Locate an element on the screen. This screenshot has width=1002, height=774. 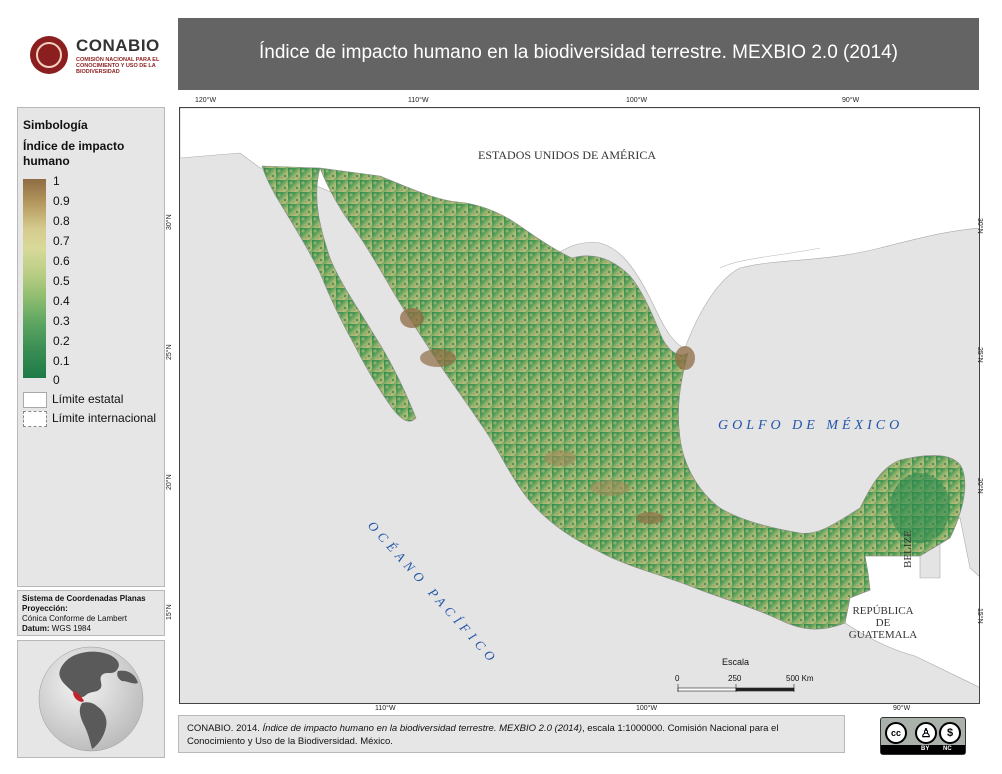
guatemala-line-3: GUATEMALA is located at coordinates (883, 635).